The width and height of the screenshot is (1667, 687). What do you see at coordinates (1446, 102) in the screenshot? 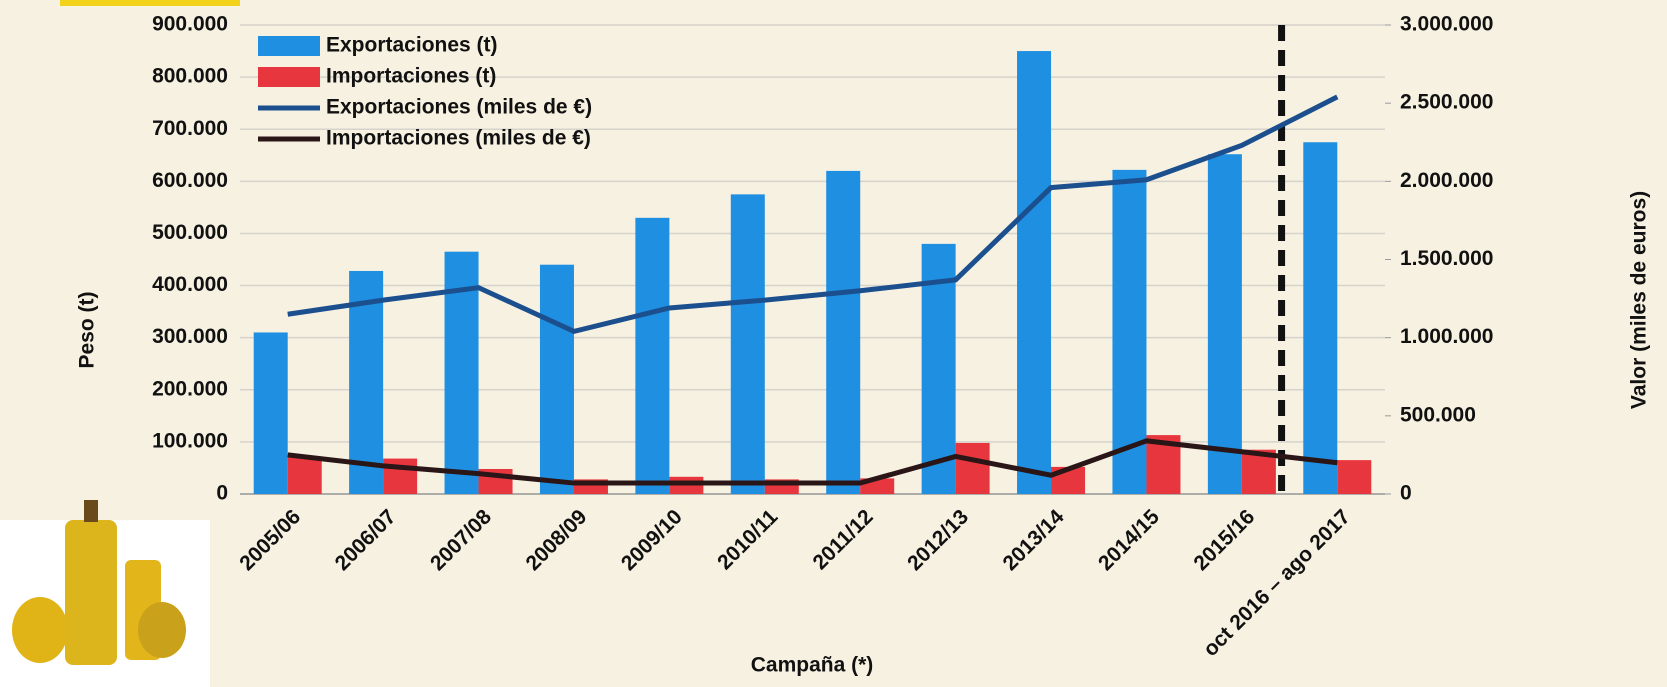
I see `y2-tick-label: 2.500.000` at bounding box center [1446, 102].